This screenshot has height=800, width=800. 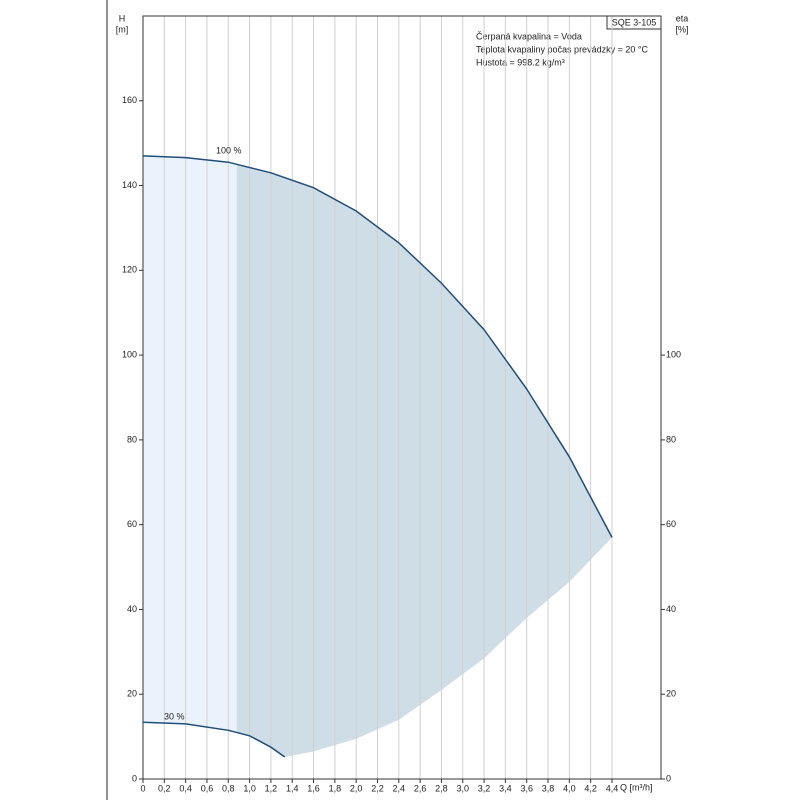 What do you see at coordinates (132, 524) in the screenshot?
I see `y-tick-label: 60` at bounding box center [132, 524].